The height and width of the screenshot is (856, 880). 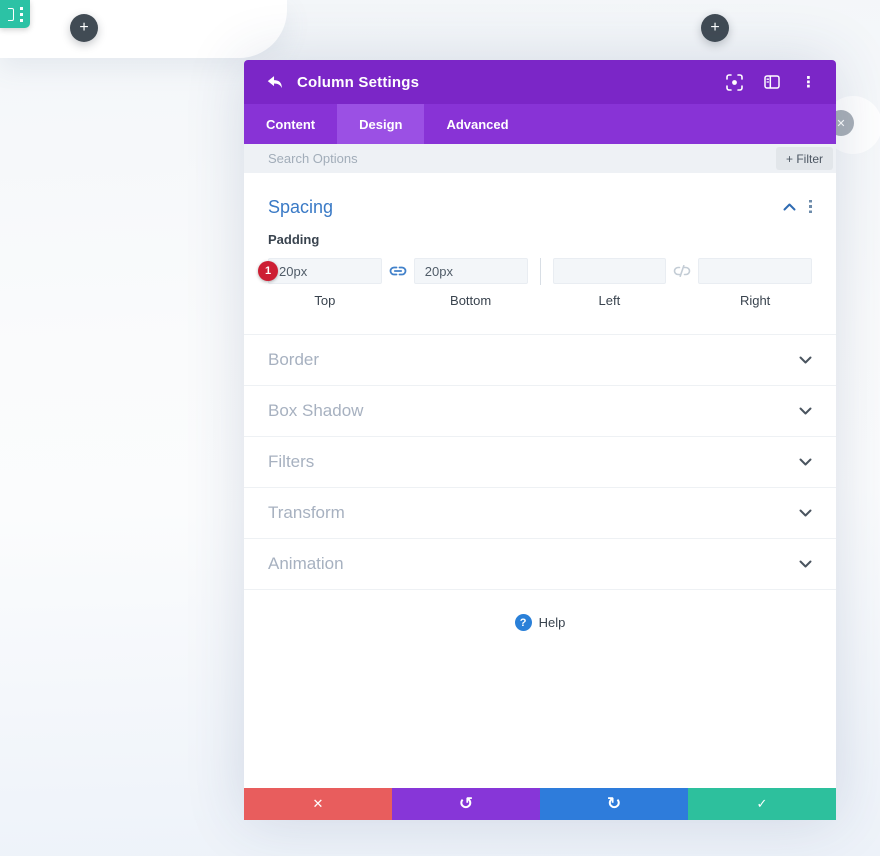 What do you see at coordinates (540, 564) in the screenshot?
I see `section-row-animation: Animation` at bounding box center [540, 564].